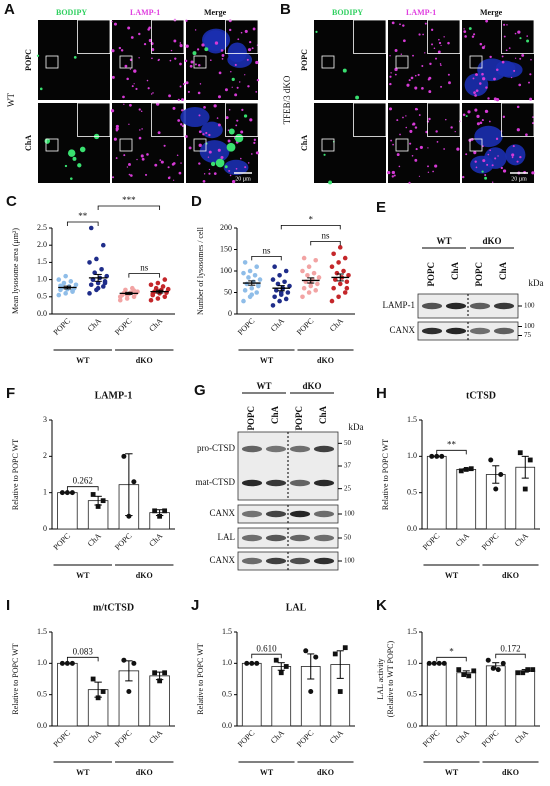 This screenshot has height=786, width=550. I want to click on group-label: TFEB/3 dKO, so click(287, 99).